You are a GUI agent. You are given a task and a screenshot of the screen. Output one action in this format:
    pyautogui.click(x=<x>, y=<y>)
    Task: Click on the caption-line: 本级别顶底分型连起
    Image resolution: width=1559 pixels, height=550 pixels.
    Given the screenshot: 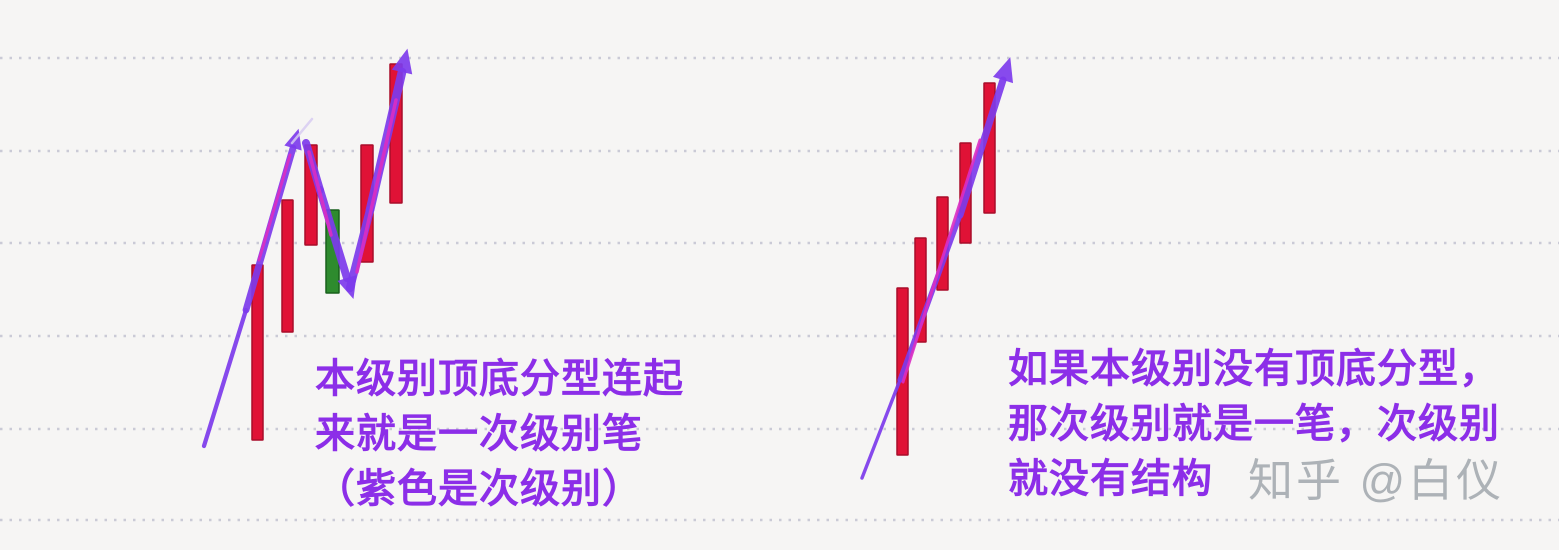 What is the action you would take?
    pyautogui.click(x=499, y=379)
    